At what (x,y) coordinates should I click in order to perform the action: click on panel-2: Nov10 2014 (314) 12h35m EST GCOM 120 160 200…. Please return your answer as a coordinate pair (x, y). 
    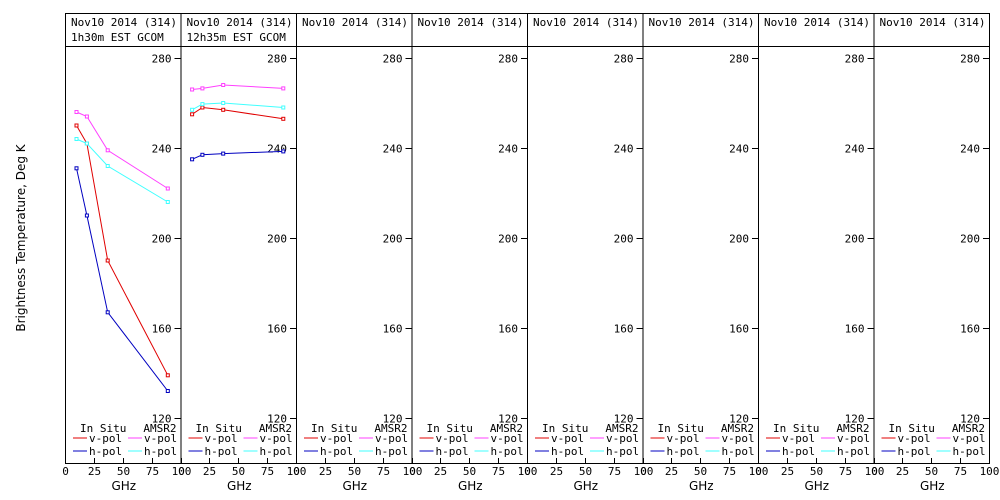
    Looking at the image, I should click on (242, 253).